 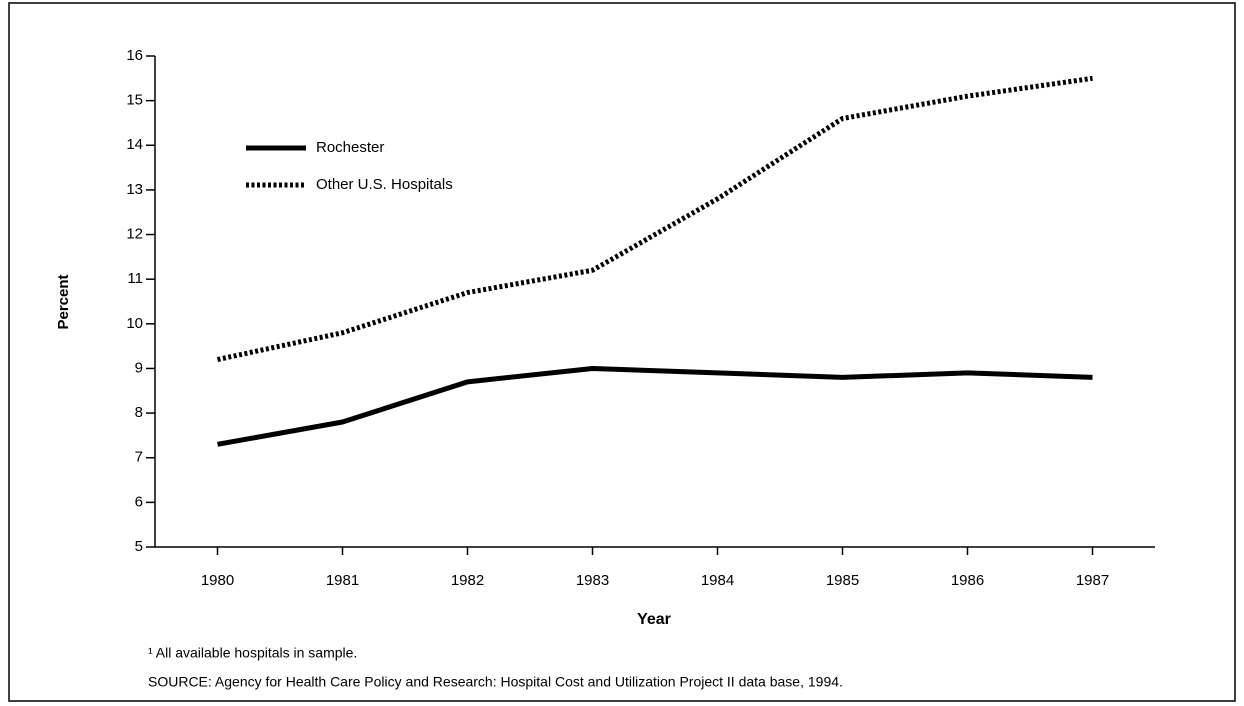 I want to click on y-tick-label: 12, so click(x=134, y=234).